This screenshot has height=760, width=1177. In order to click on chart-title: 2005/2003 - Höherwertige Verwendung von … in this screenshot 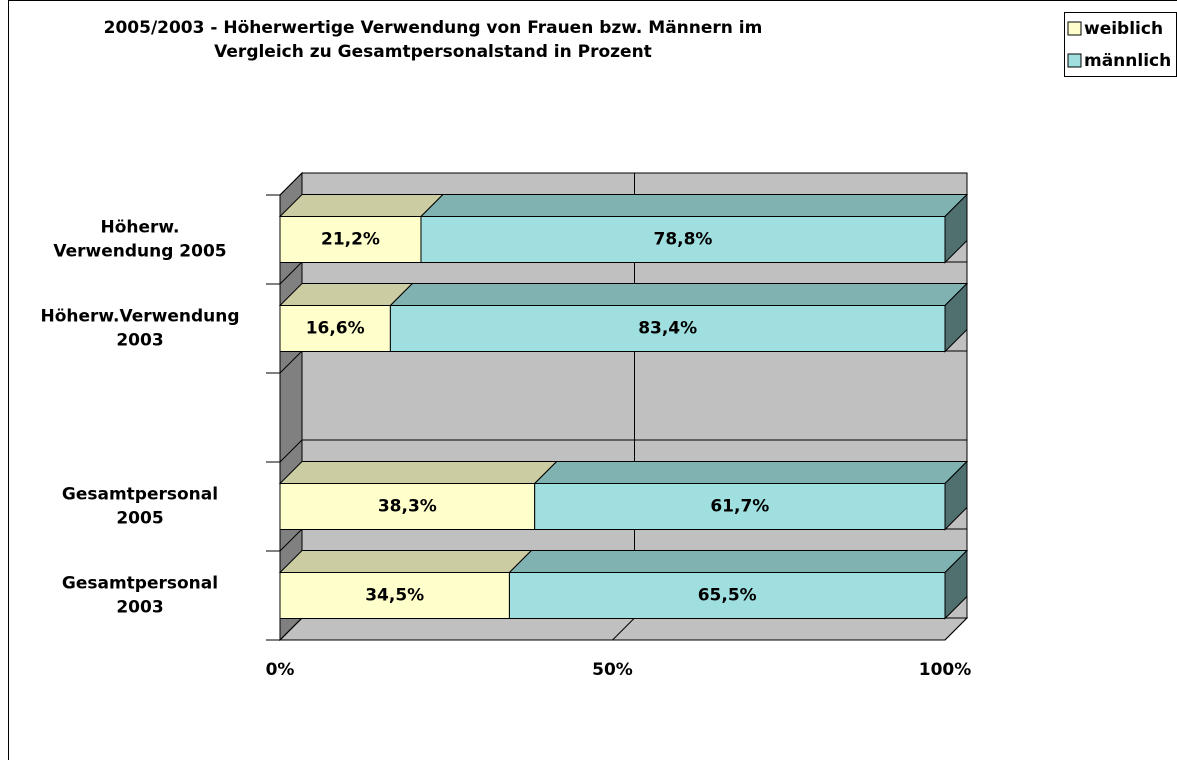, I will do `click(433, 40)`.